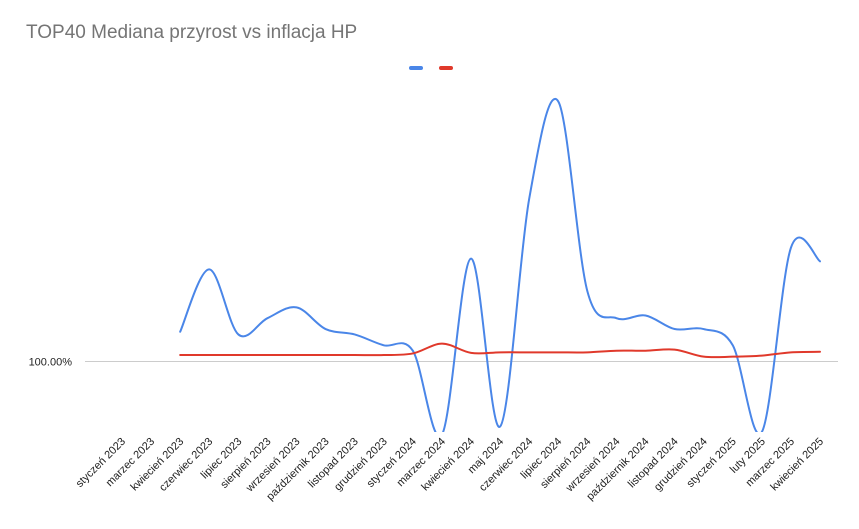 This screenshot has height=529, width=859. What do you see at coordinates (51, 363) in the screenshot?
I see `y-tick-label: 100.00%` at bounding box center [51, 363].